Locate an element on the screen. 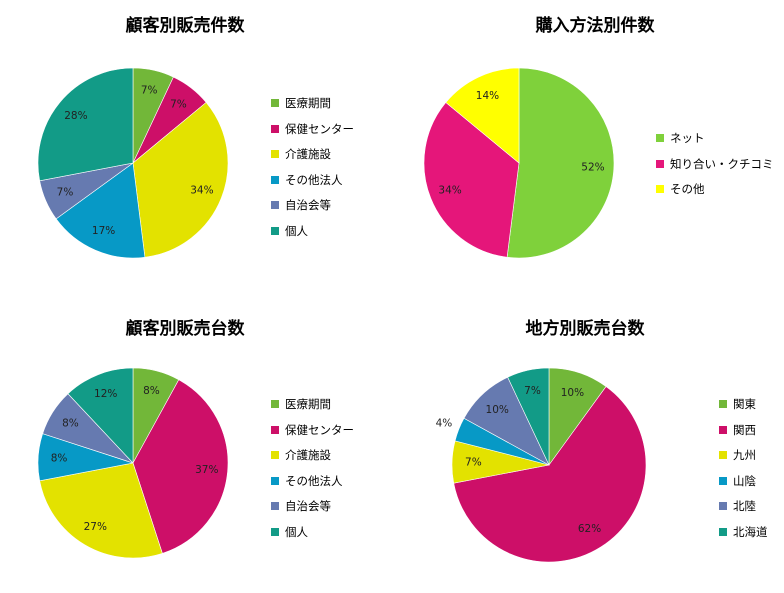 Image resolution: width=784 pixels, height=593 pixels. legend-label: 知り合い・クチコミ is located at coordinates (722, 163).